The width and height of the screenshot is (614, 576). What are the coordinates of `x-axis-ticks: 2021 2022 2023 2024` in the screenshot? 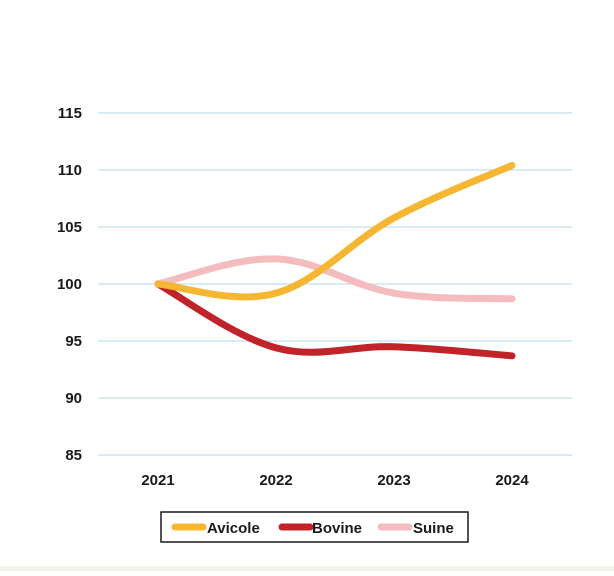 It's located at (335, 480).